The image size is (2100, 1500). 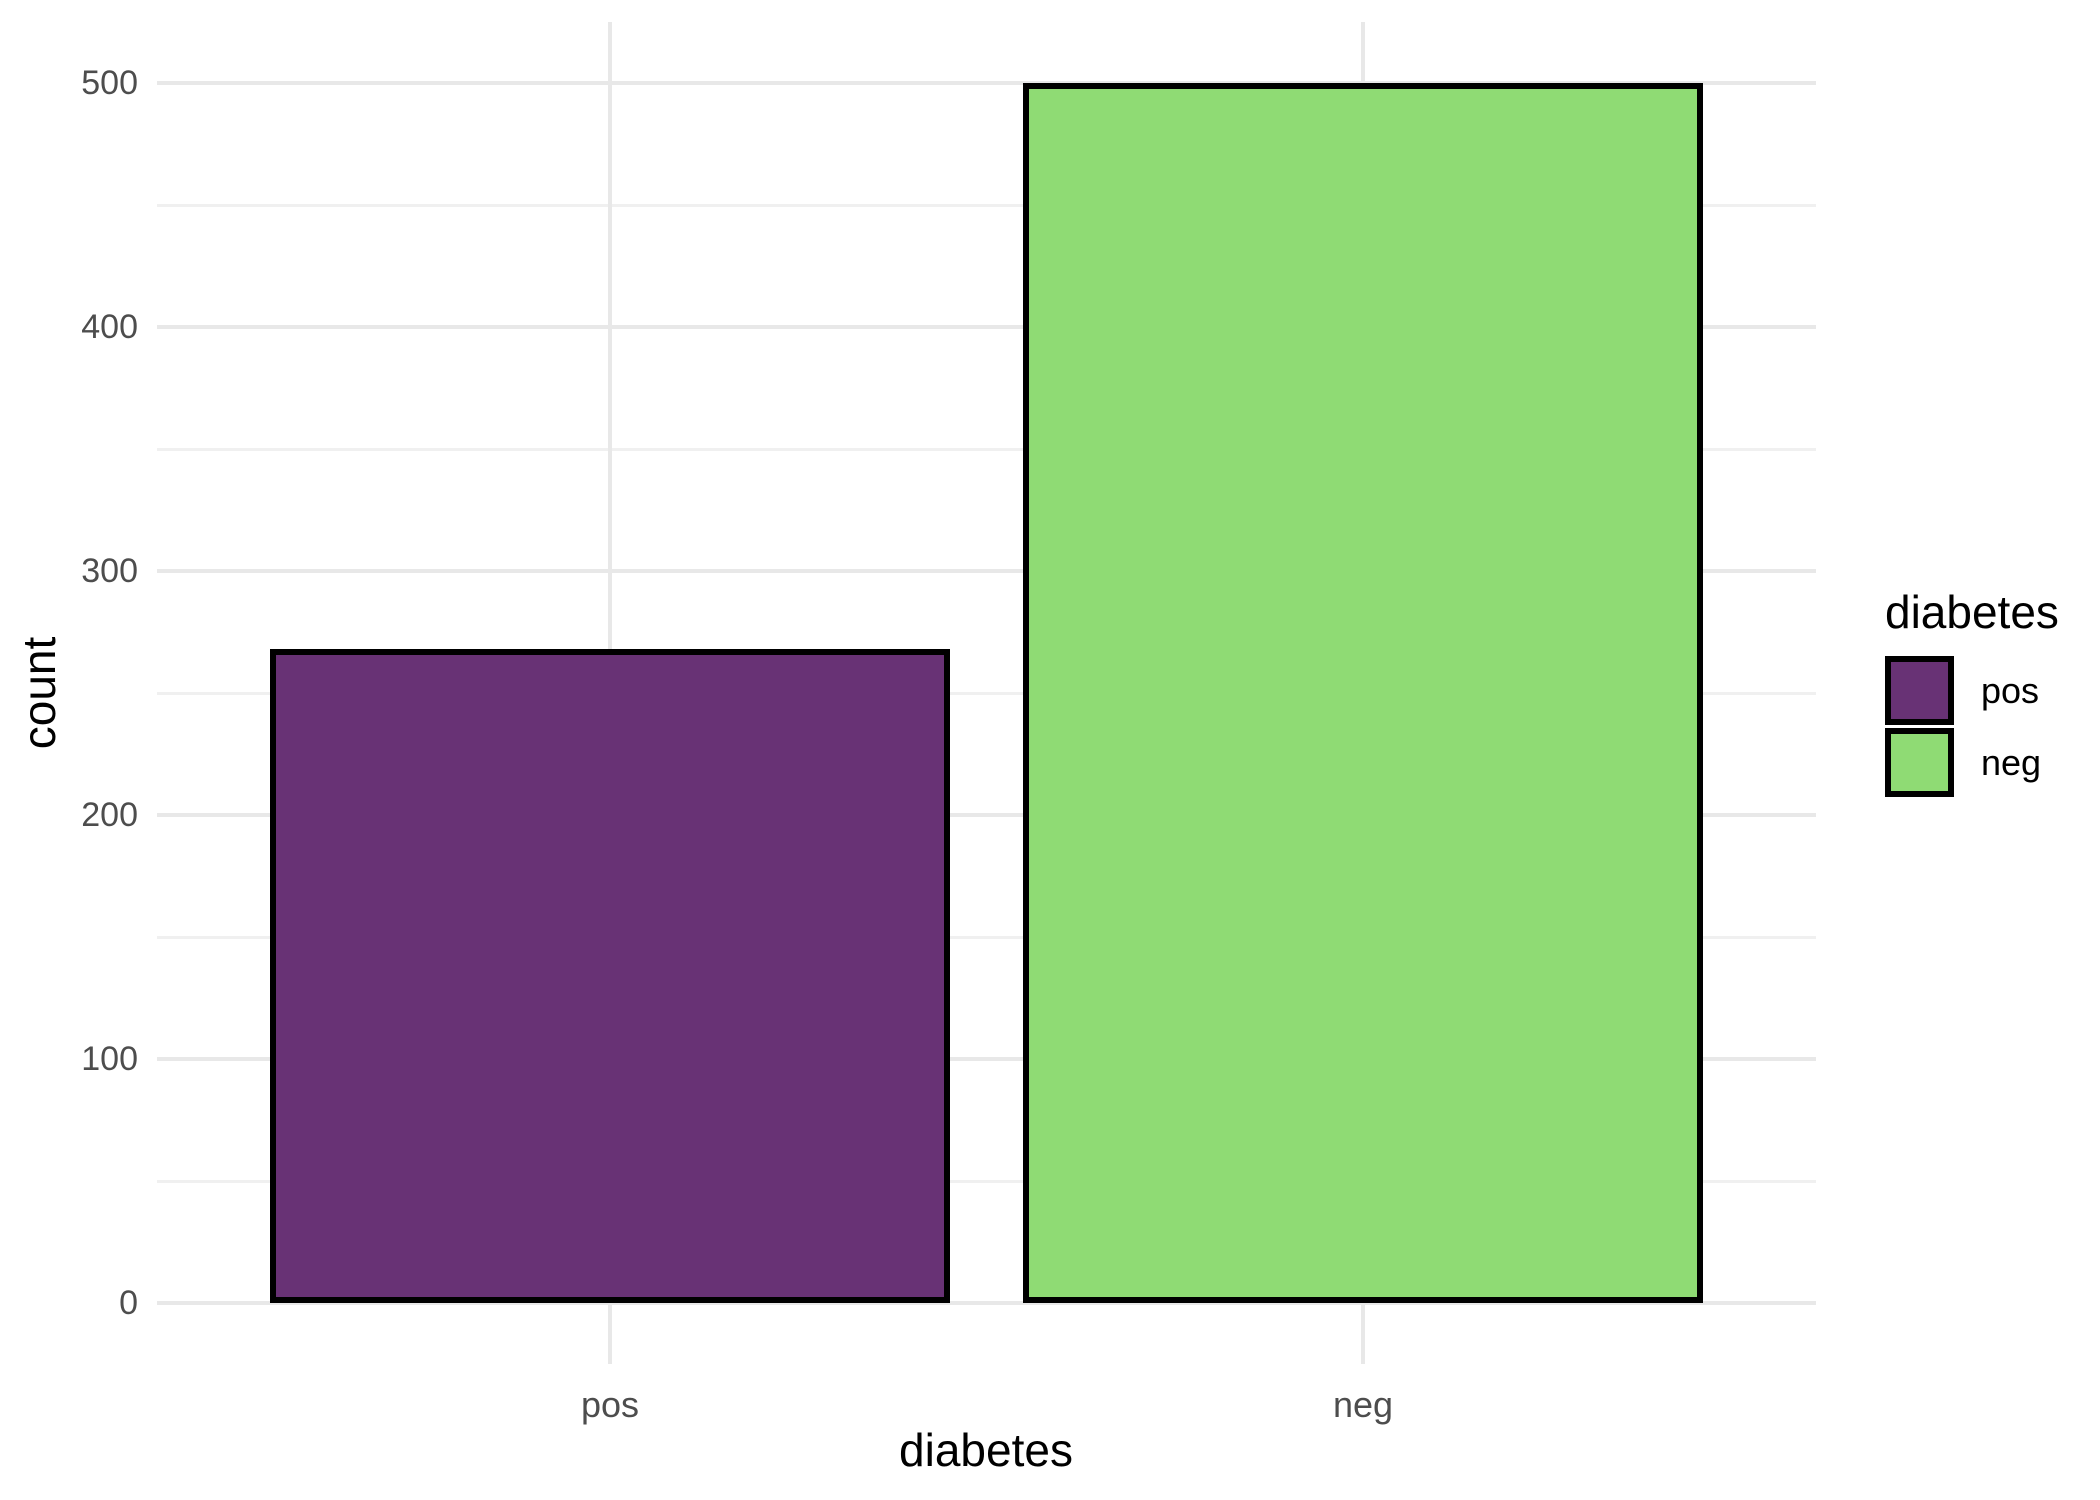 I want to click on legend-entry-pos: pos, so click(x=1992, y=690).